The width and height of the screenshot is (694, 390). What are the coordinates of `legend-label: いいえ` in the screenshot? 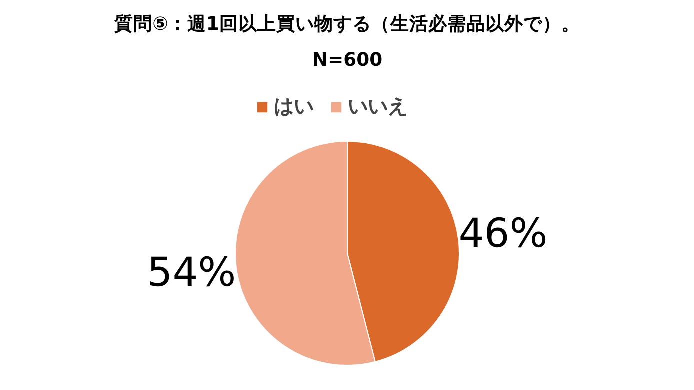 It's located at (378, 106).